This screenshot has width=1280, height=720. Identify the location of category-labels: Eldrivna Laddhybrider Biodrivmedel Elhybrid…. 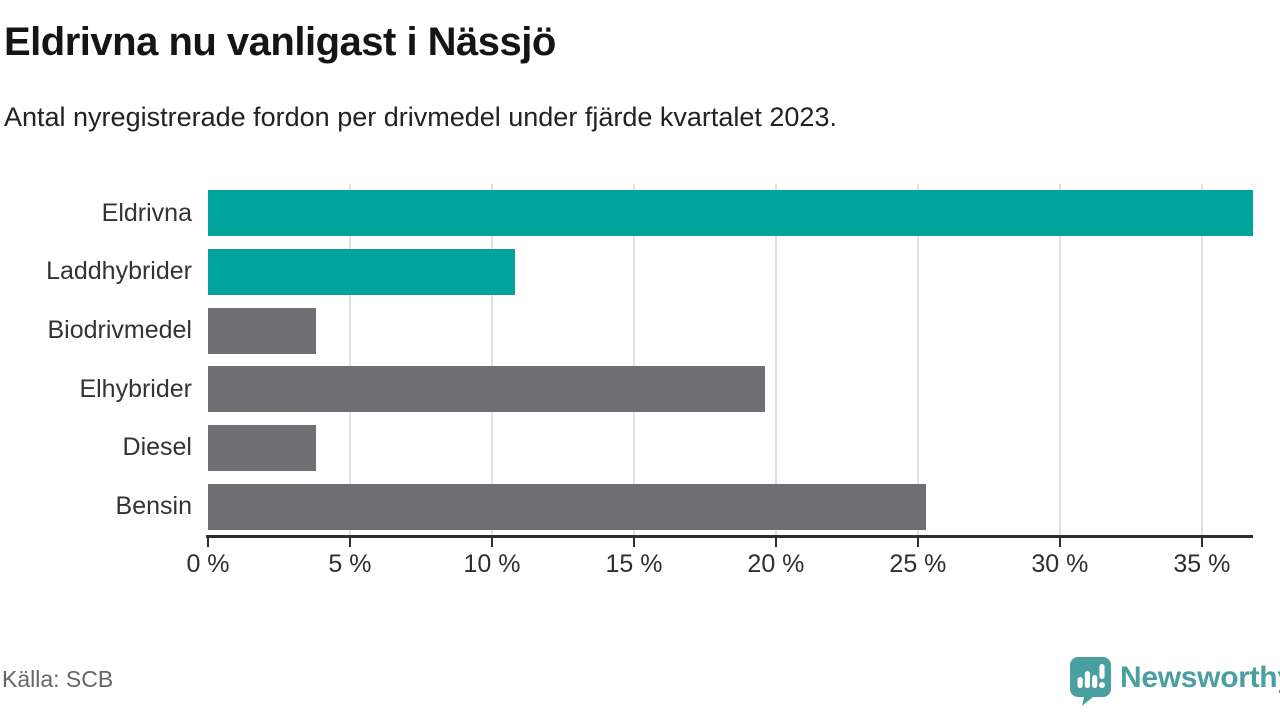
(96, 360).